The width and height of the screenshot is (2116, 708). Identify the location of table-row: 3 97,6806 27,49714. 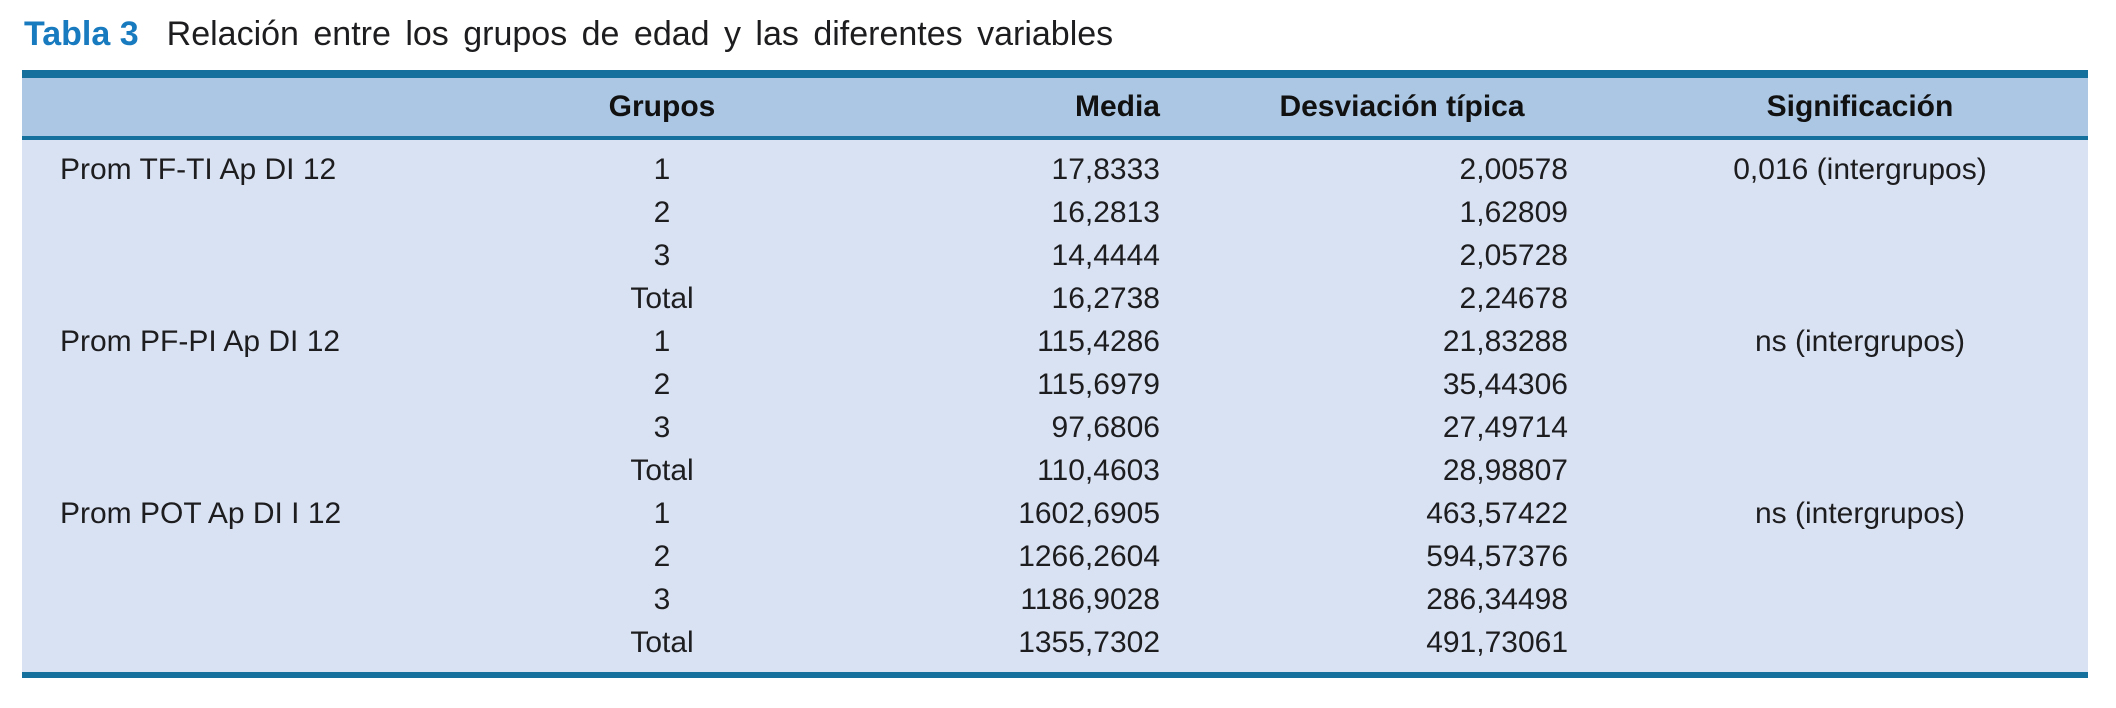
(1055, 427).